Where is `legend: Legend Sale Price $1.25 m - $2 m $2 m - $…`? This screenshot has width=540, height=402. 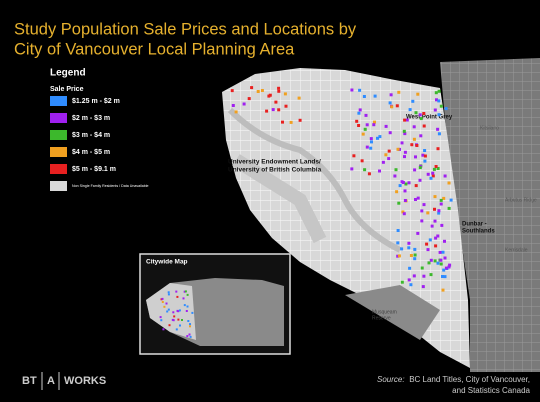
legend: Legend Sale Price $1.25 m - $2 m $2 m - $… is located at coordinates (99, 129).